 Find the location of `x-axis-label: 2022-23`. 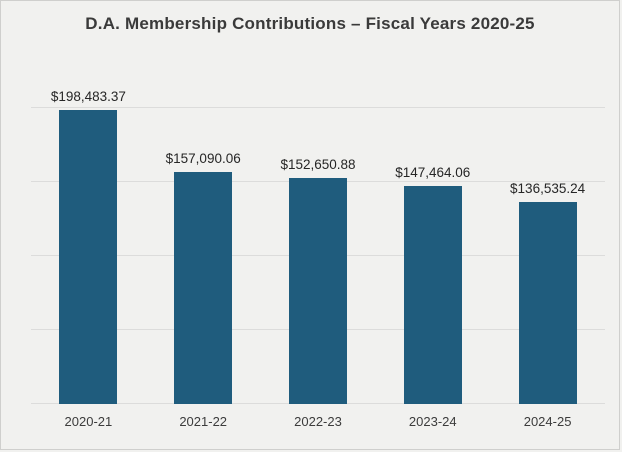

x-axis-label: 2022-23 is located at coordinates (318, 421).